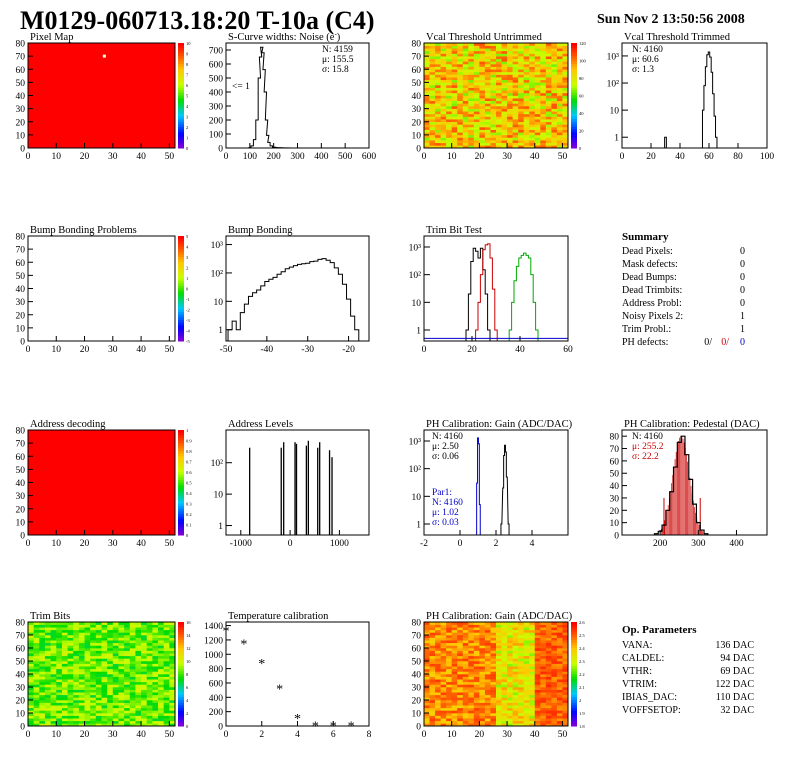 This screenshot has height=777, width=796. I want to click on y-tick-label: 30, so click(21, 497).